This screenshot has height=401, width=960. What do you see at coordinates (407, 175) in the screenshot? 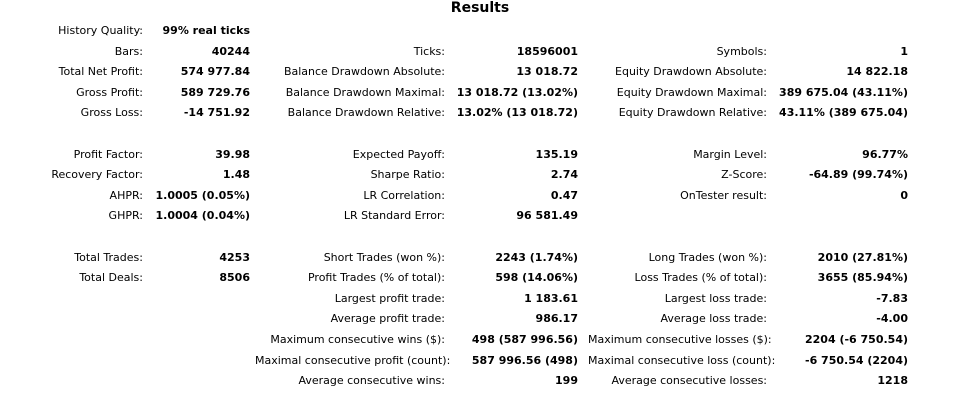
I see `metric-label: Sharpe Ratio:` at bounding box center [407, 175].